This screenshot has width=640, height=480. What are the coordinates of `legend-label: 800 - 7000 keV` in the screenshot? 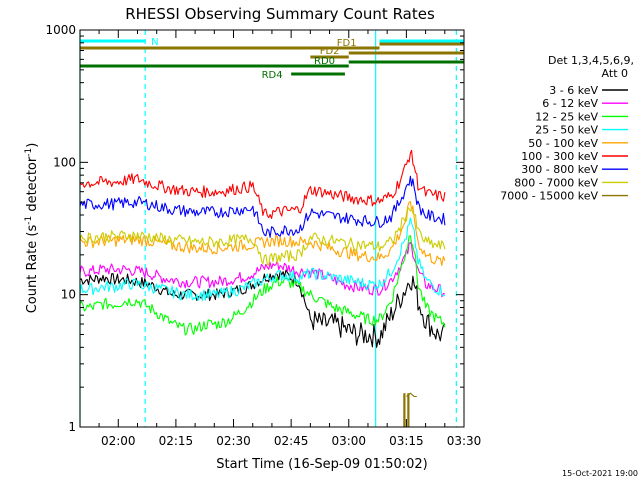 It's located at (556, 182).